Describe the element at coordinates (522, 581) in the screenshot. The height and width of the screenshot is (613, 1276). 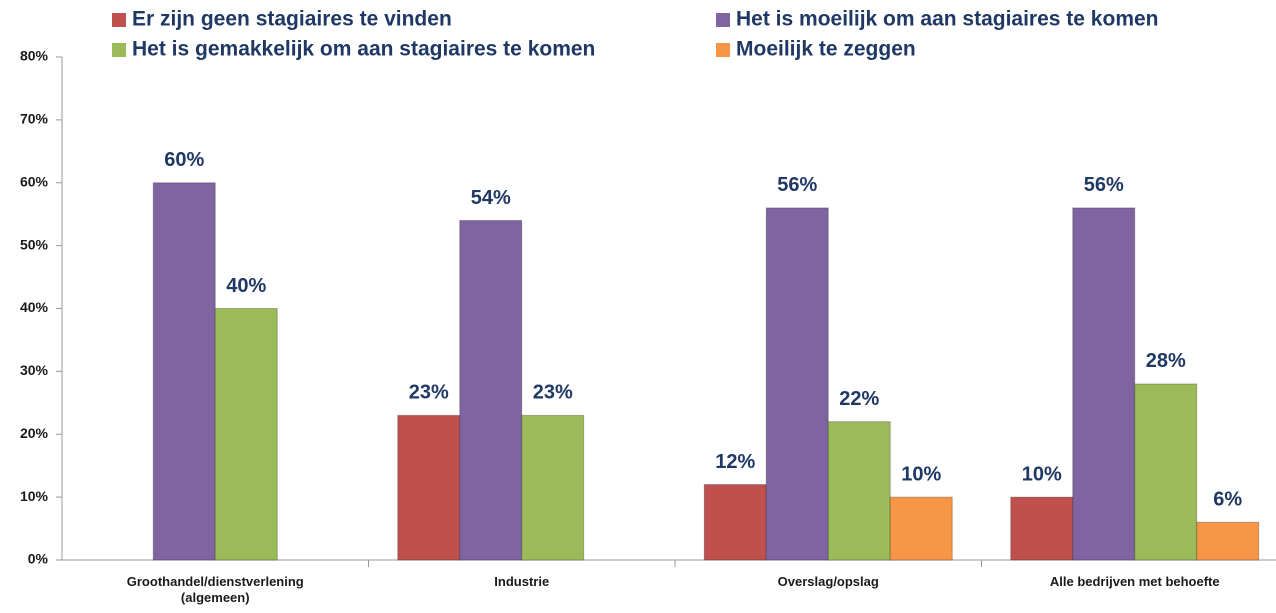
I see `x-tick-label: Industrie` at that location.